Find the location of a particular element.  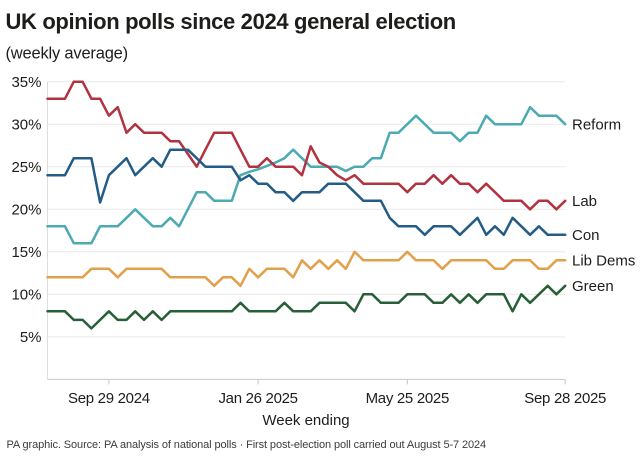

svg-text: Lib Dems is located at coordinates (603, 261).